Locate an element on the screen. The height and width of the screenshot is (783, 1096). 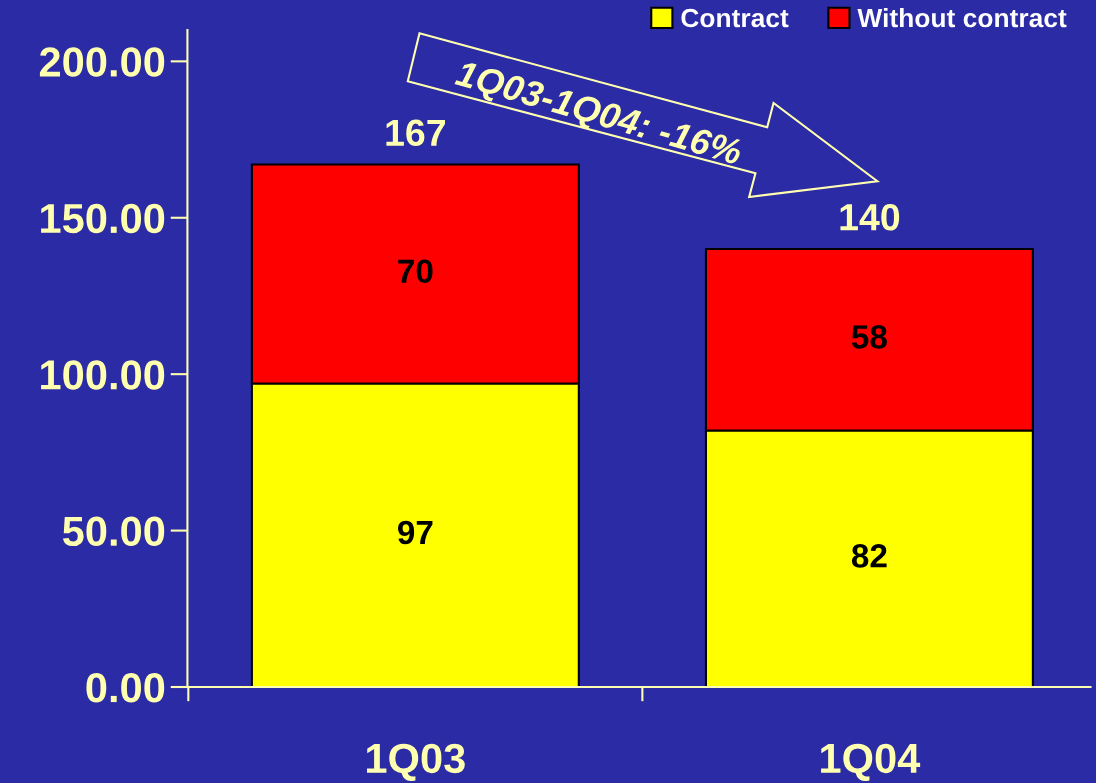
data-label: 82 is located at coordinates (869, 556).